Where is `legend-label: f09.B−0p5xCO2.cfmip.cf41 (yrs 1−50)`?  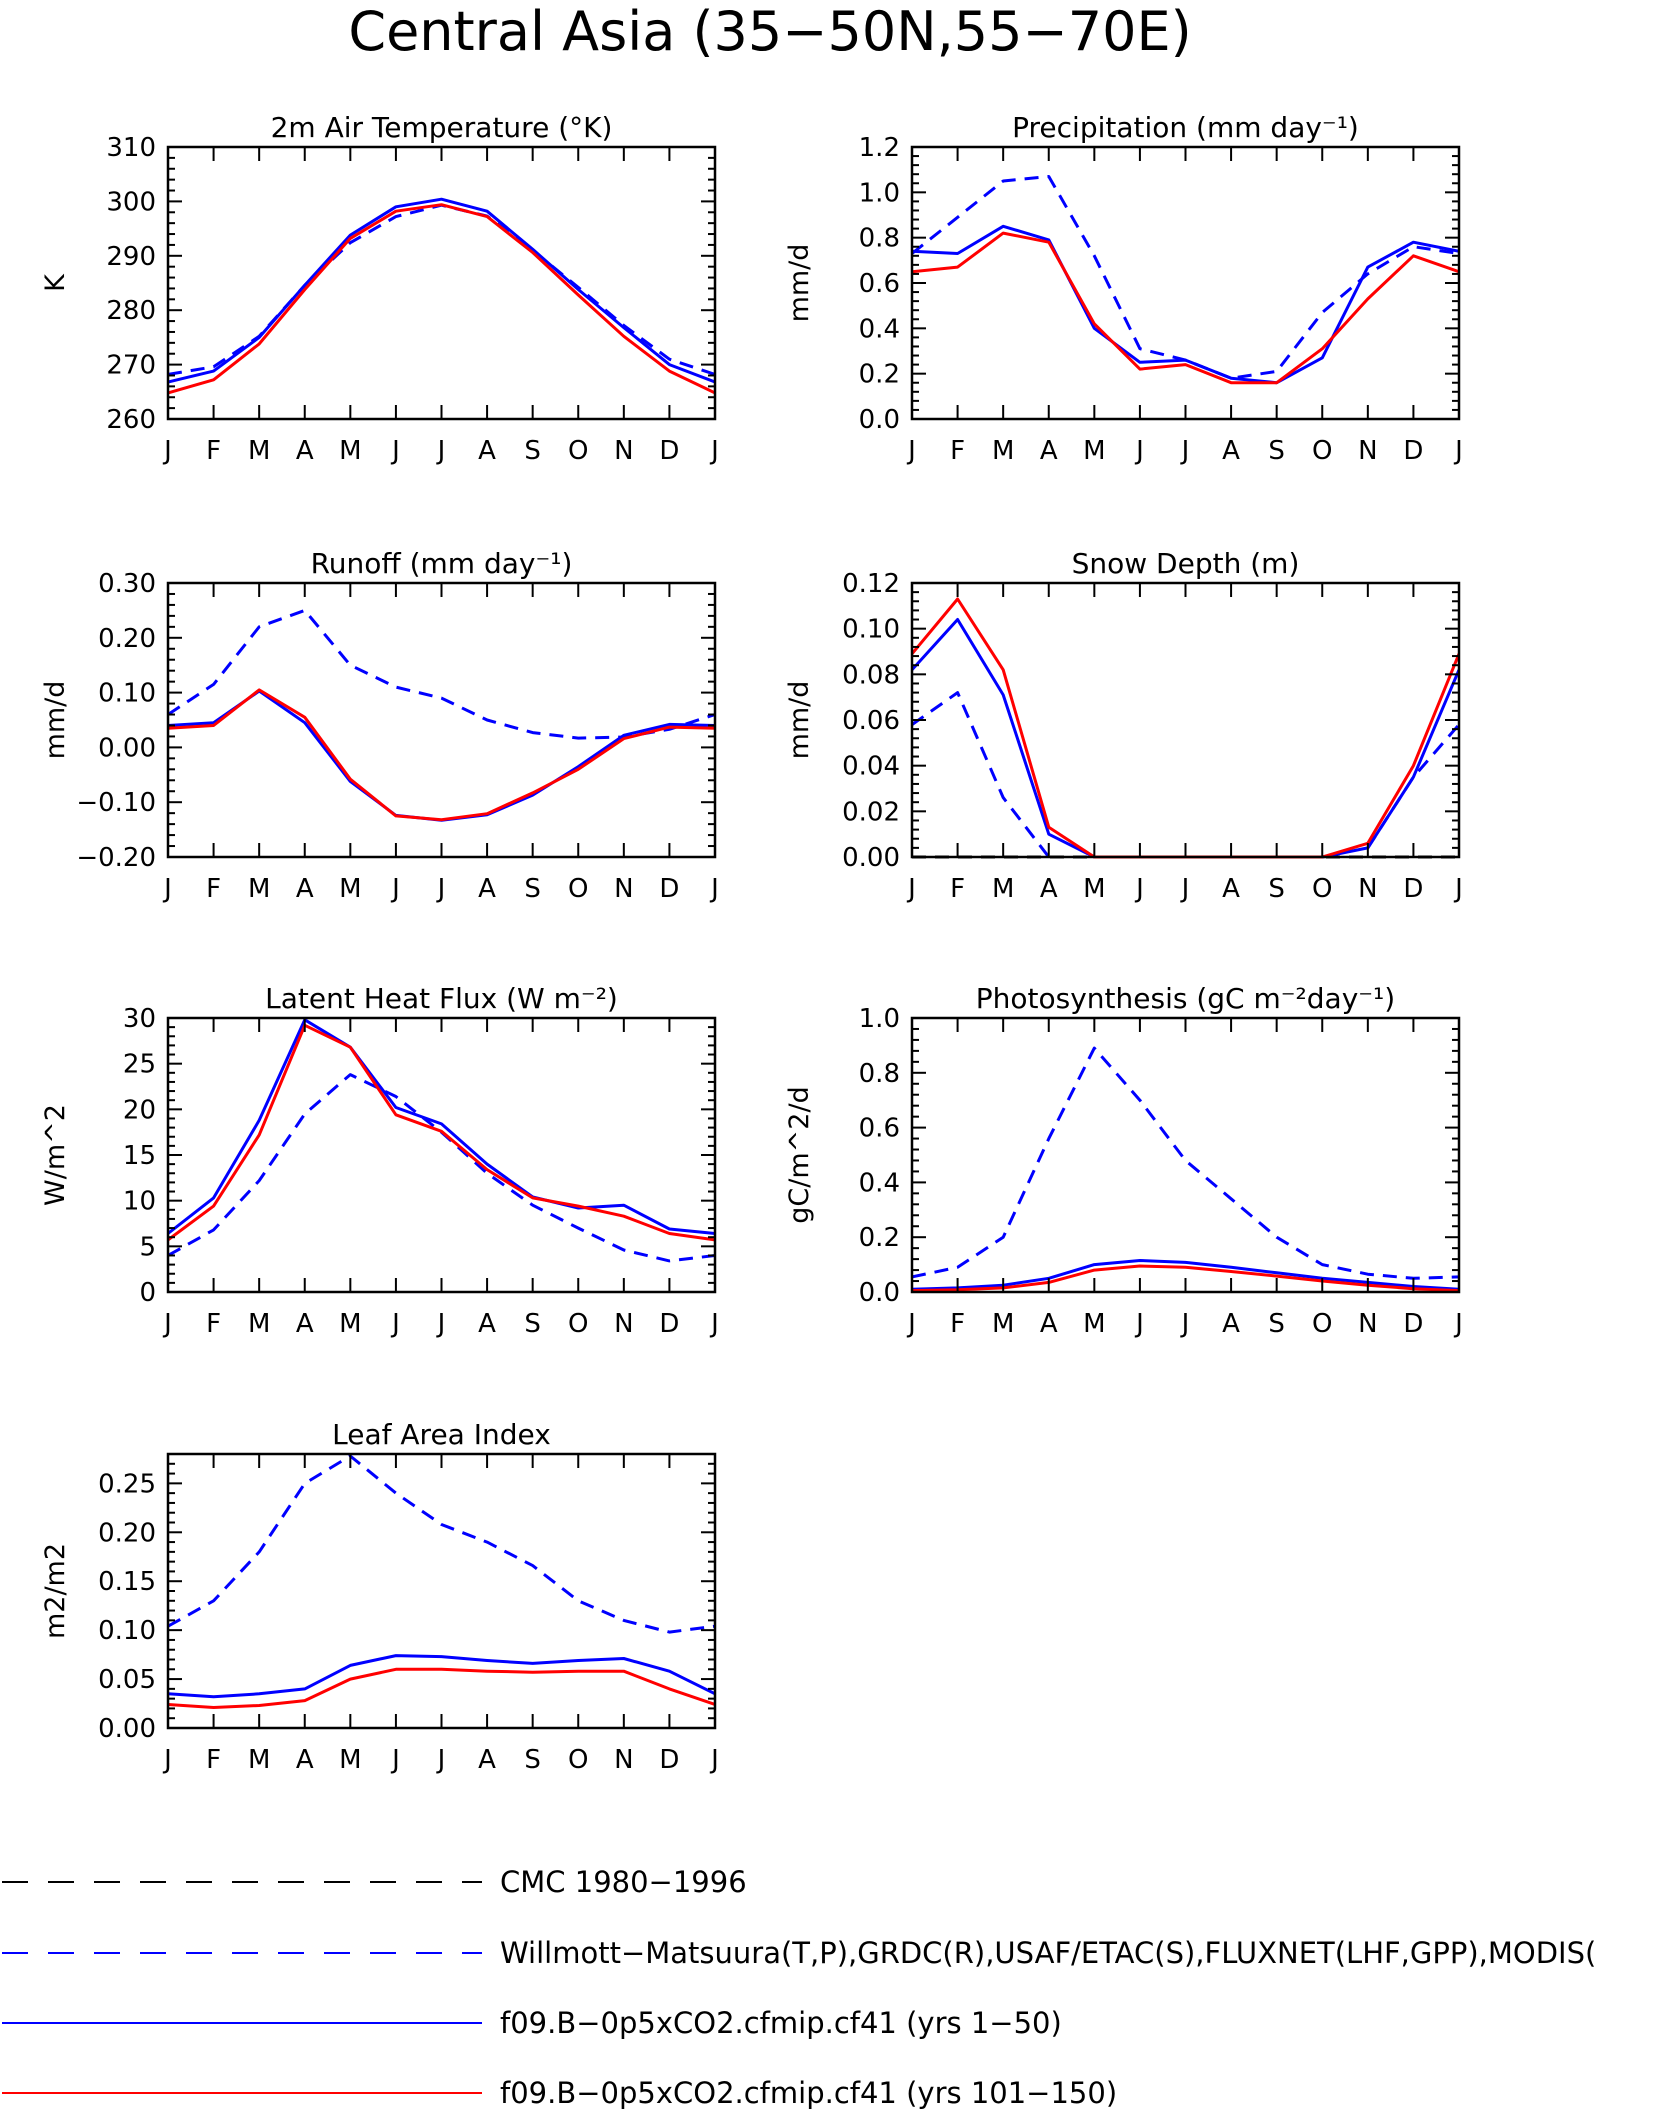 legend-label: f09.B−0p5xCO2.cfmip.cf41 (yrs 1−50) is located at coordinates (781, 2023).